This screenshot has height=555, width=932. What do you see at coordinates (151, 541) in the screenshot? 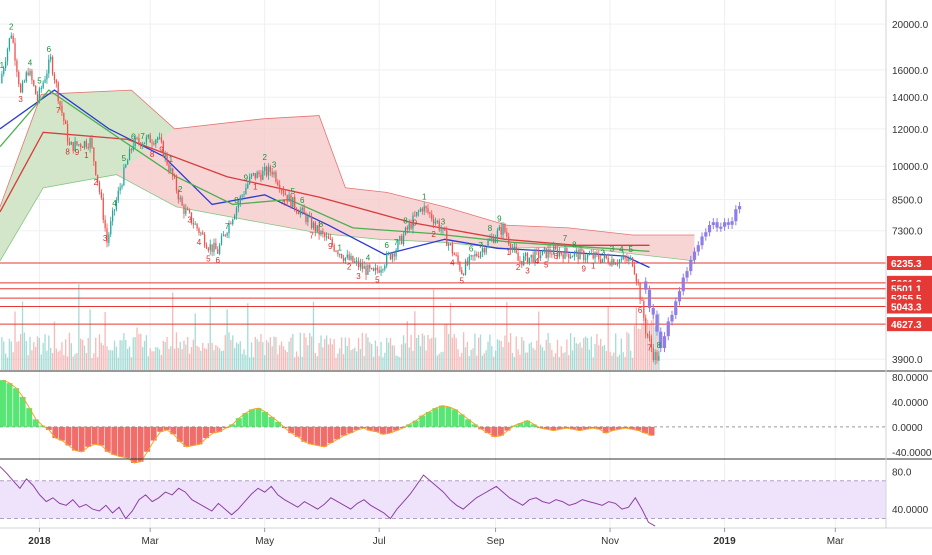
I see `x-tick-label: Mar` at bounding box center [151, 541].